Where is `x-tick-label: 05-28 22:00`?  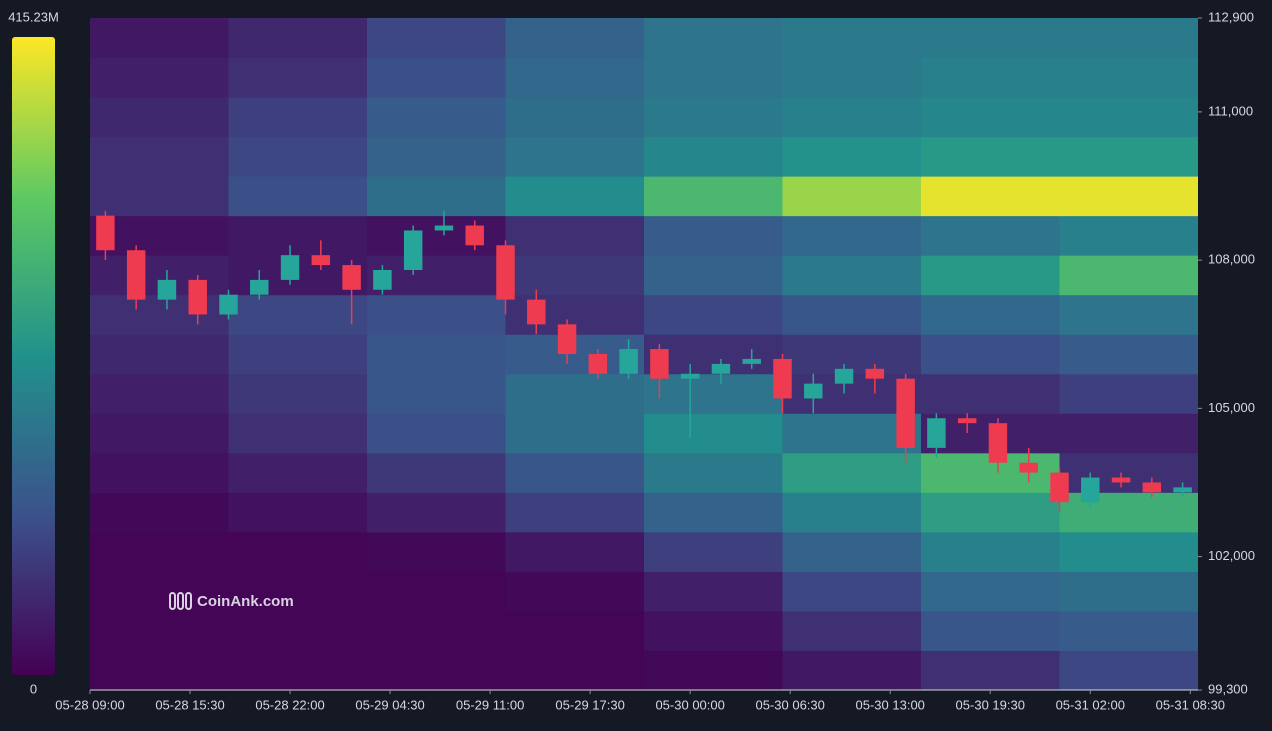
x-tick-label: 05-28 22:00 is located at coordinates (289, 704).